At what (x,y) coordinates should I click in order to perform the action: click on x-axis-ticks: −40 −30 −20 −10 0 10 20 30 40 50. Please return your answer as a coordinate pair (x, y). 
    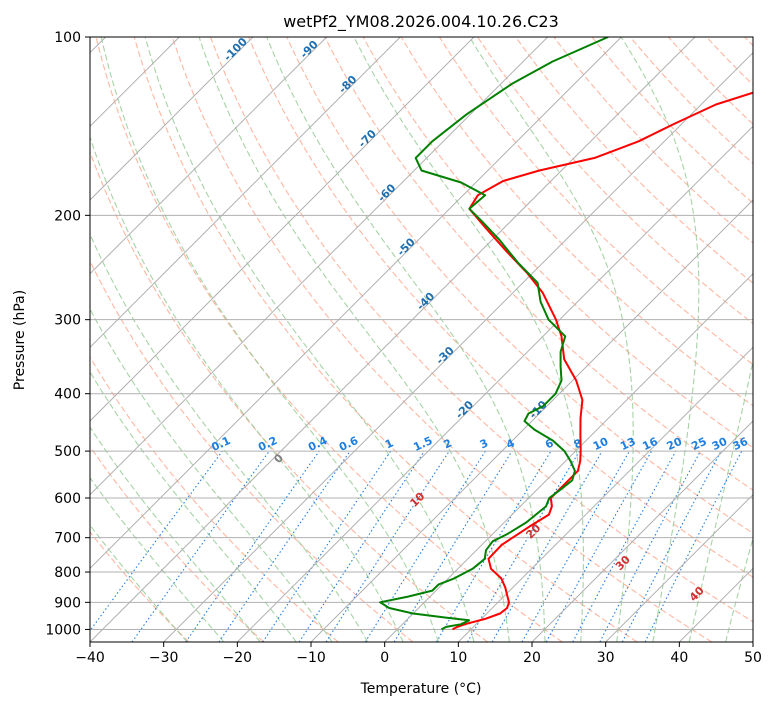
    Looking at the image, I should click on (418, 654).